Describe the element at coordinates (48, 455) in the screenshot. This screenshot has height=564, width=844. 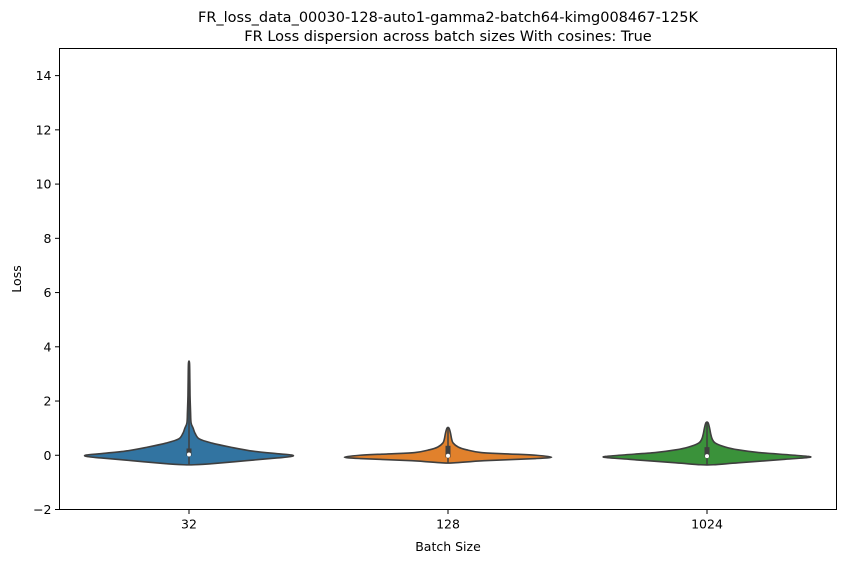
I see `y-tick-label: 0` at that location.